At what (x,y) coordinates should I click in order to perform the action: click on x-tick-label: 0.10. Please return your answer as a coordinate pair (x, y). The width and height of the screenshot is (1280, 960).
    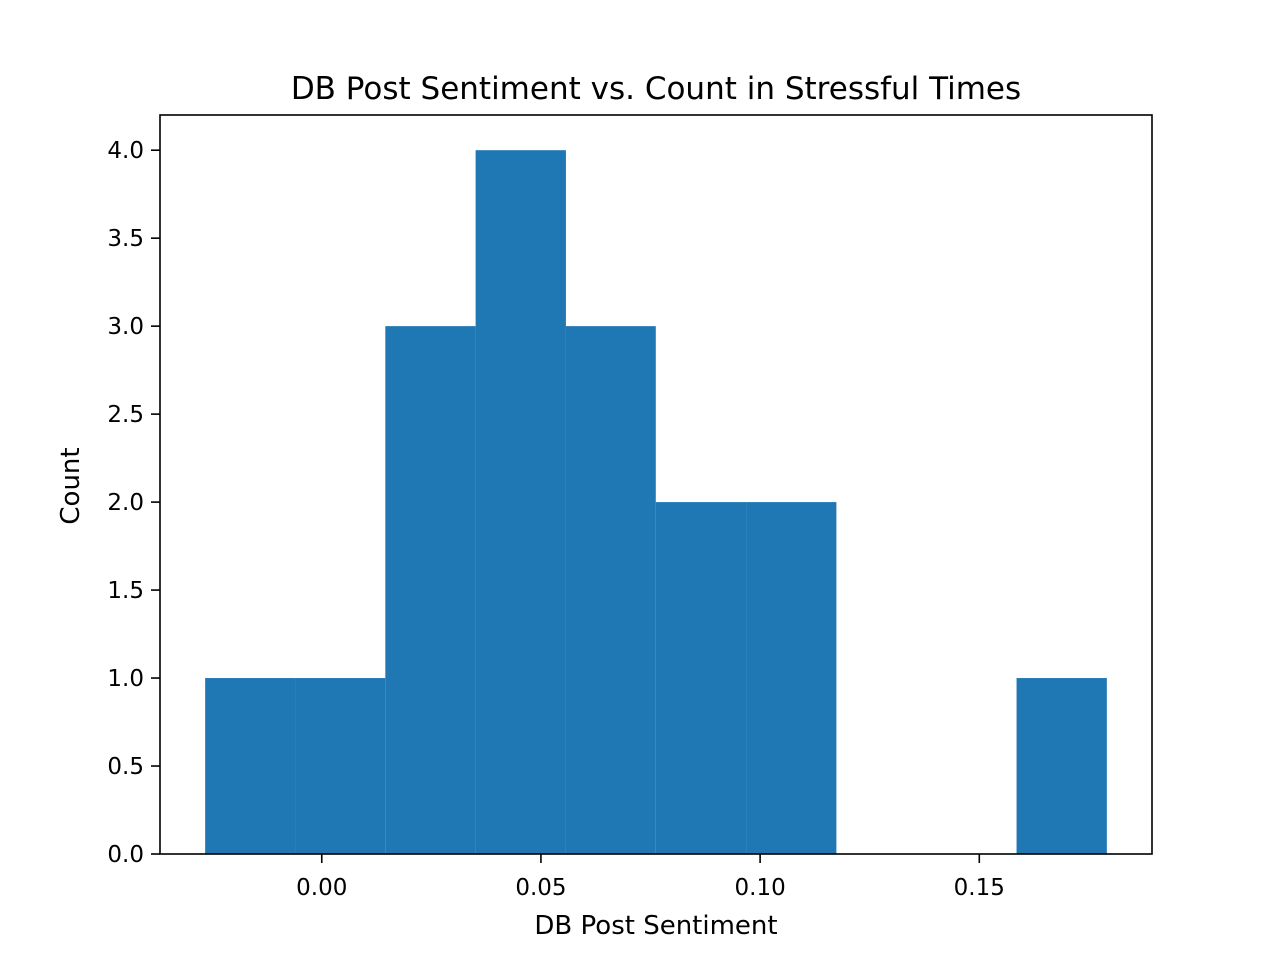
    Looking at the image, I should click on (760, 888).